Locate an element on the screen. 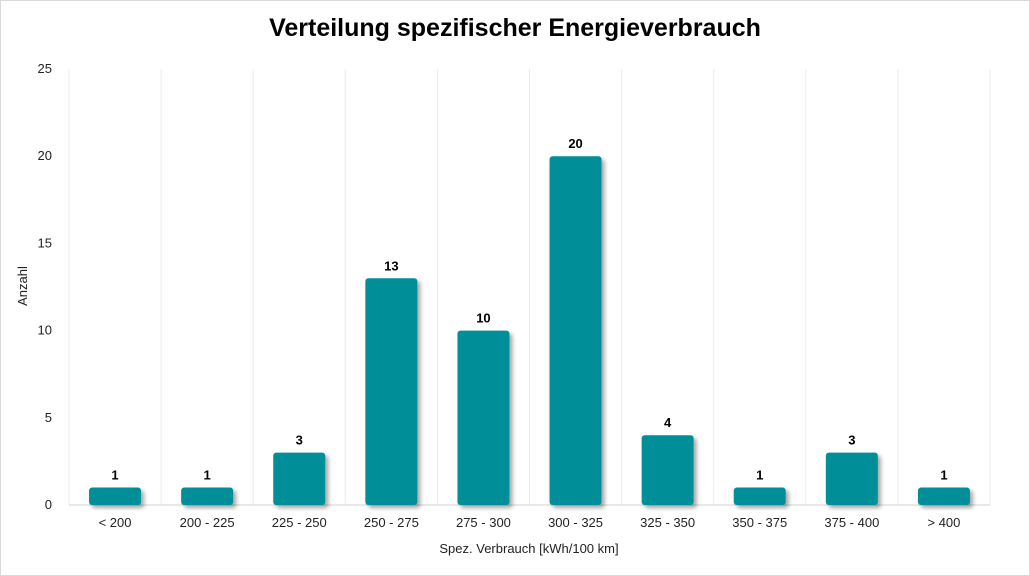 The image size is (1030, 576). data-label: 13 is located at coordinates (391, 265).